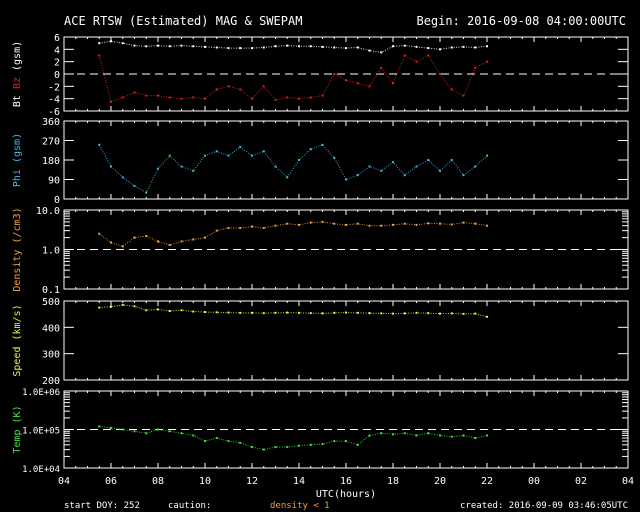 Image resolution: width=640 pixels, height=512 pixels. What do you see at coordinates (64, 481) in the screenshot?
I see `x-tick-label: 04` at bounding box center [64, 481].